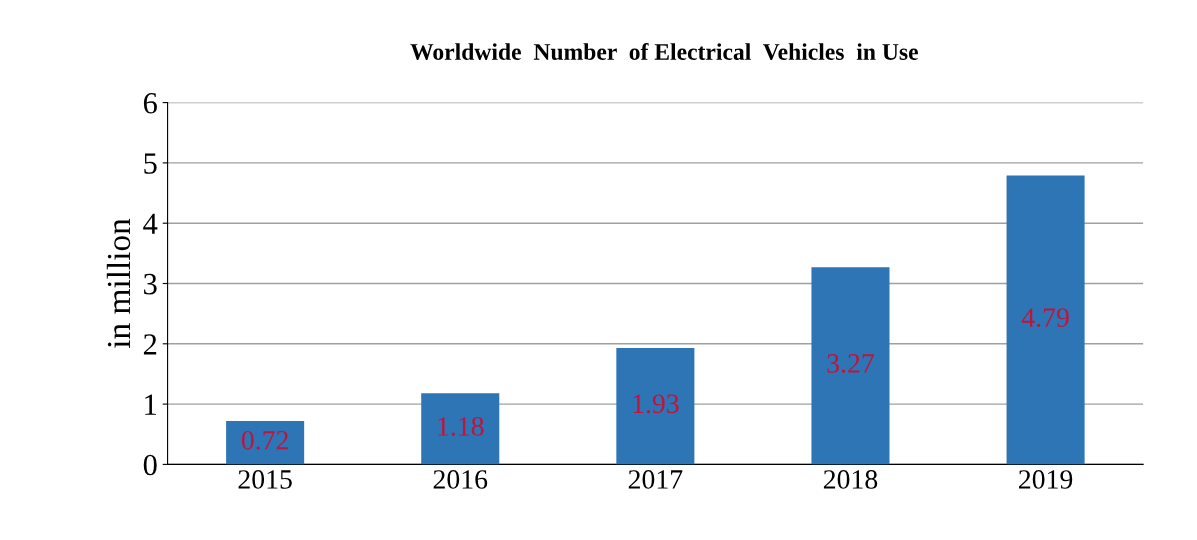 The width and height of the screenshot is (1197, 540). What do you see at coordinates (850, 479) in the screenshot?
I see `x-tick-label: 2018` at bounding box center [850, 479].